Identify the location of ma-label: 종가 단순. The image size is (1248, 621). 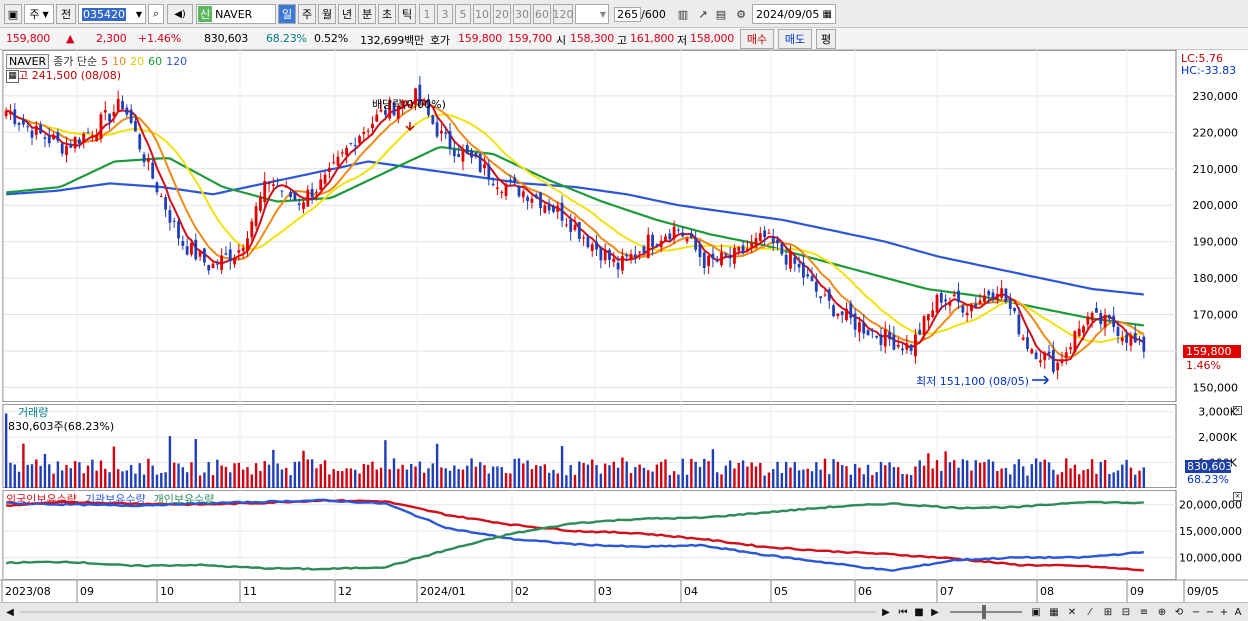
(75, 61).